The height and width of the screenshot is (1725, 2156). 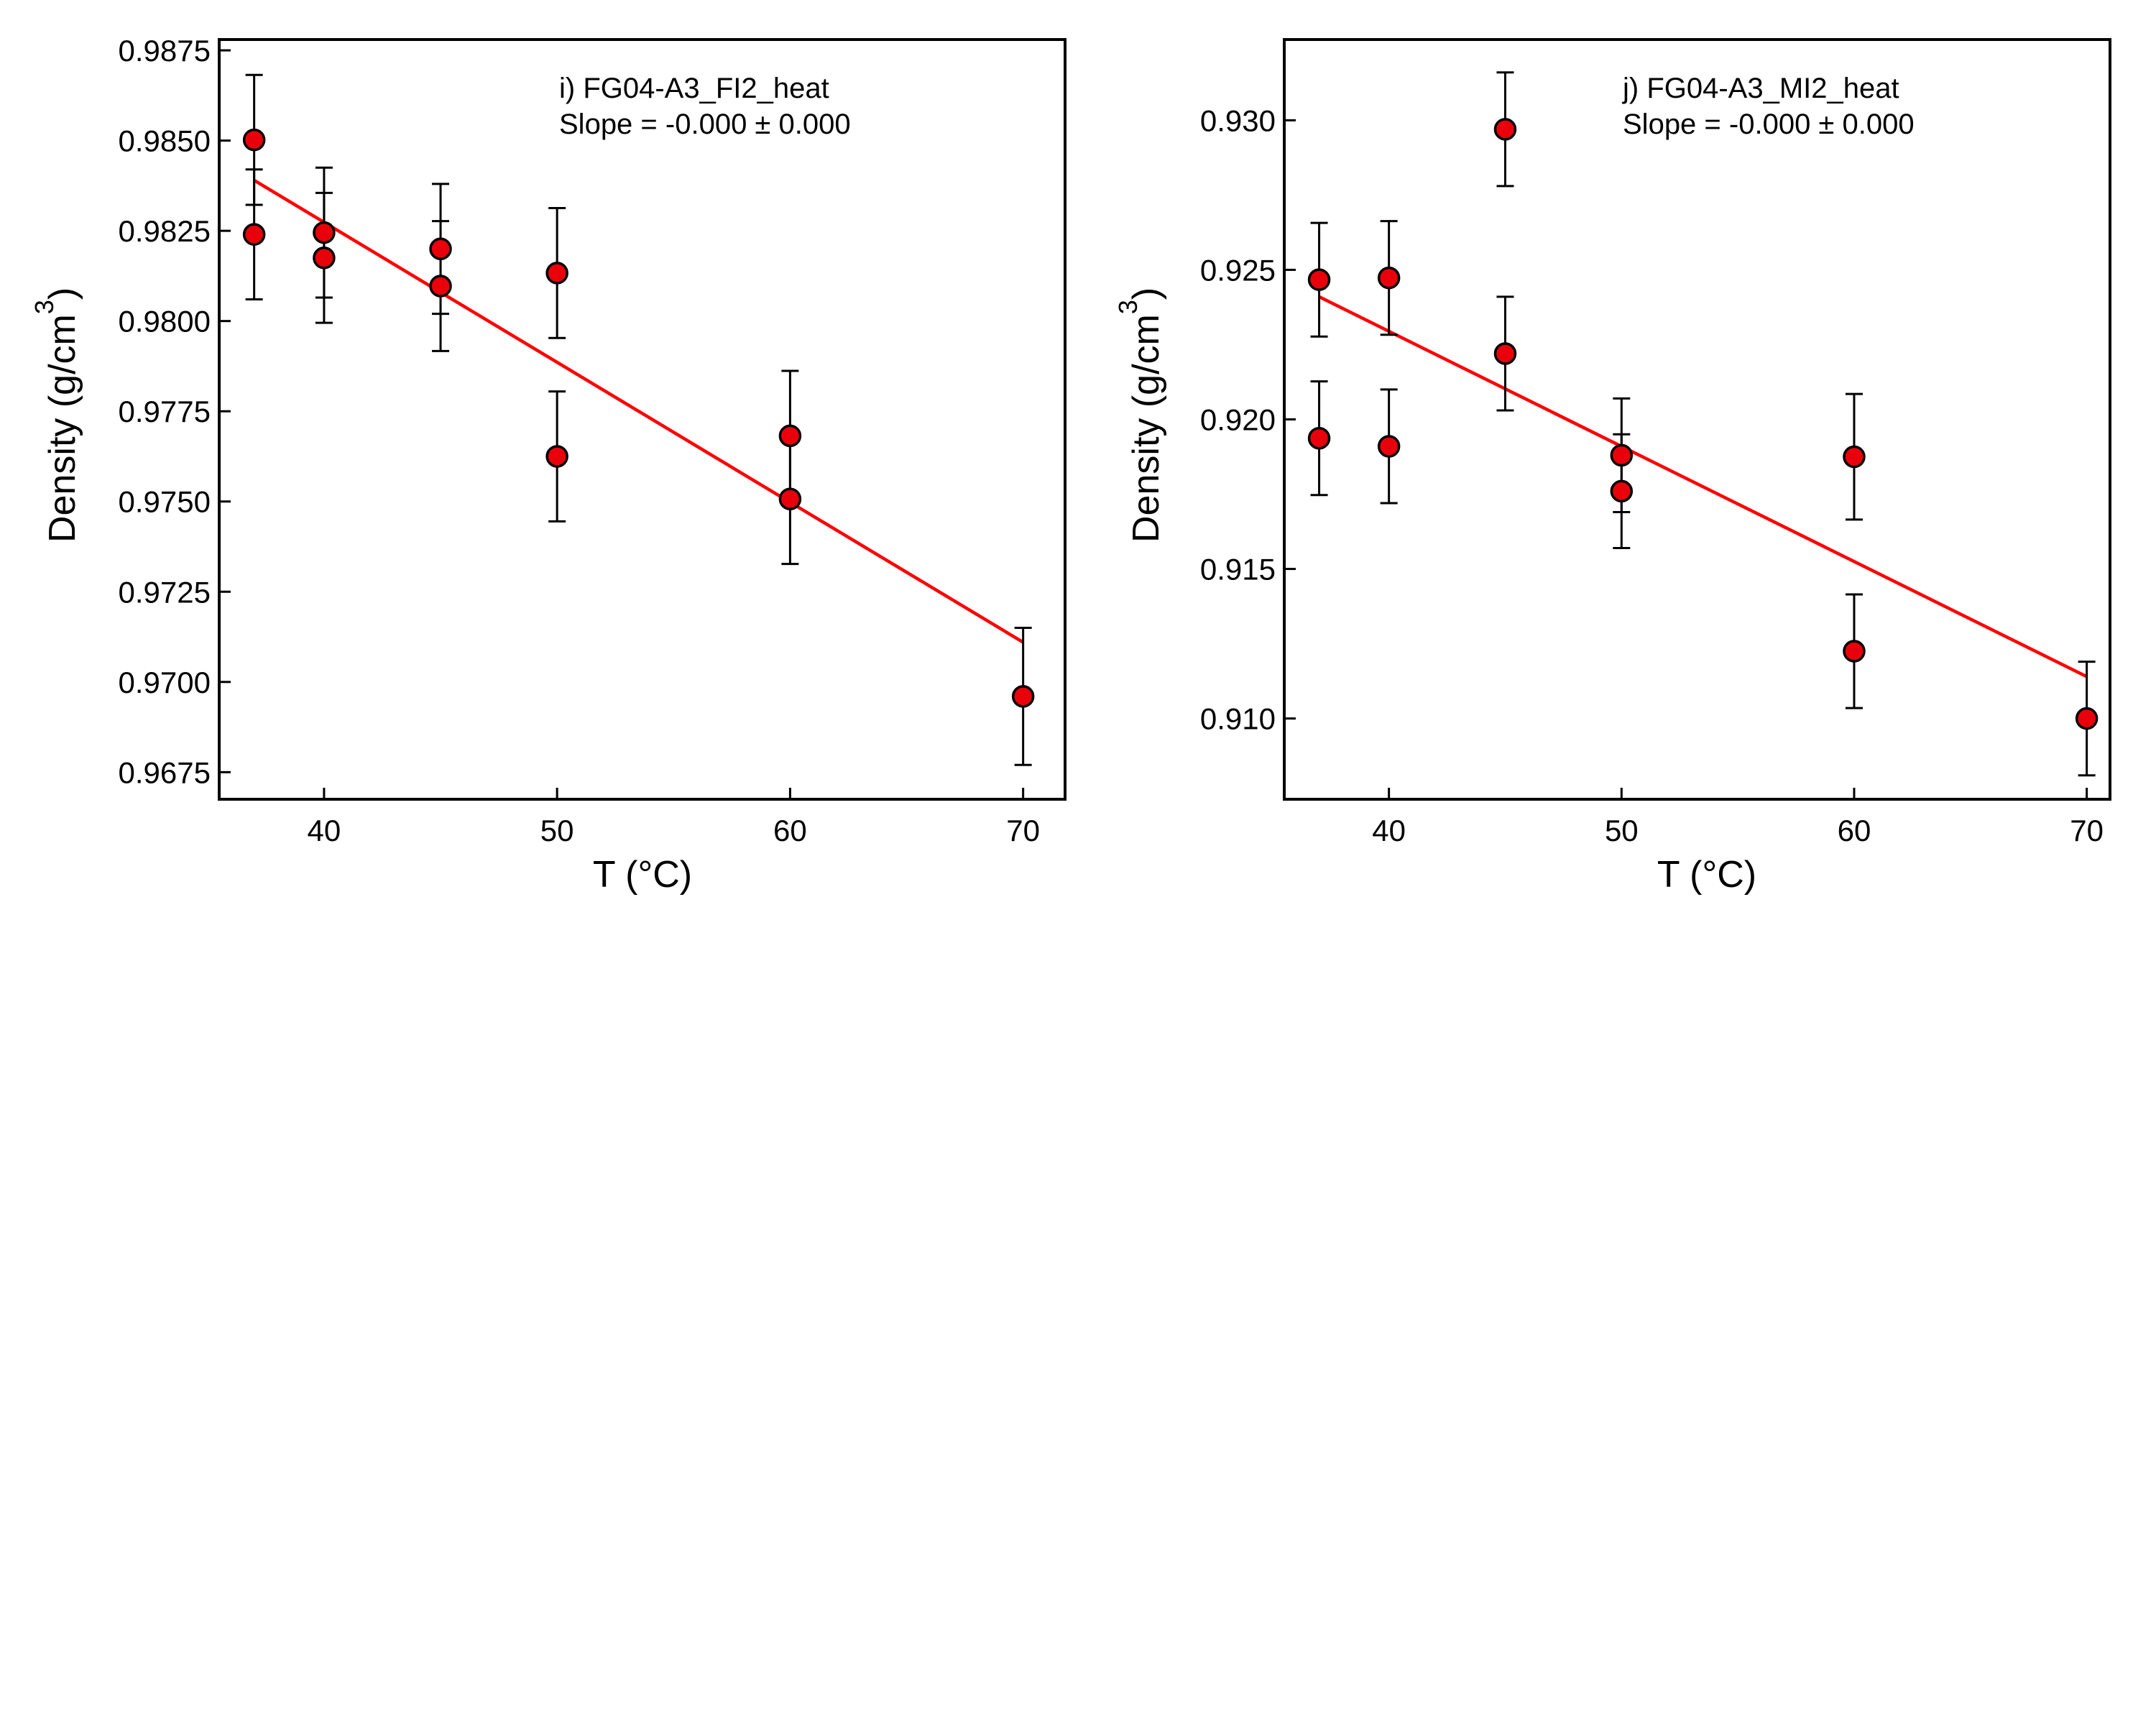 I want to click on y-tick-label: 0.915, so click(x=1238, y=569).